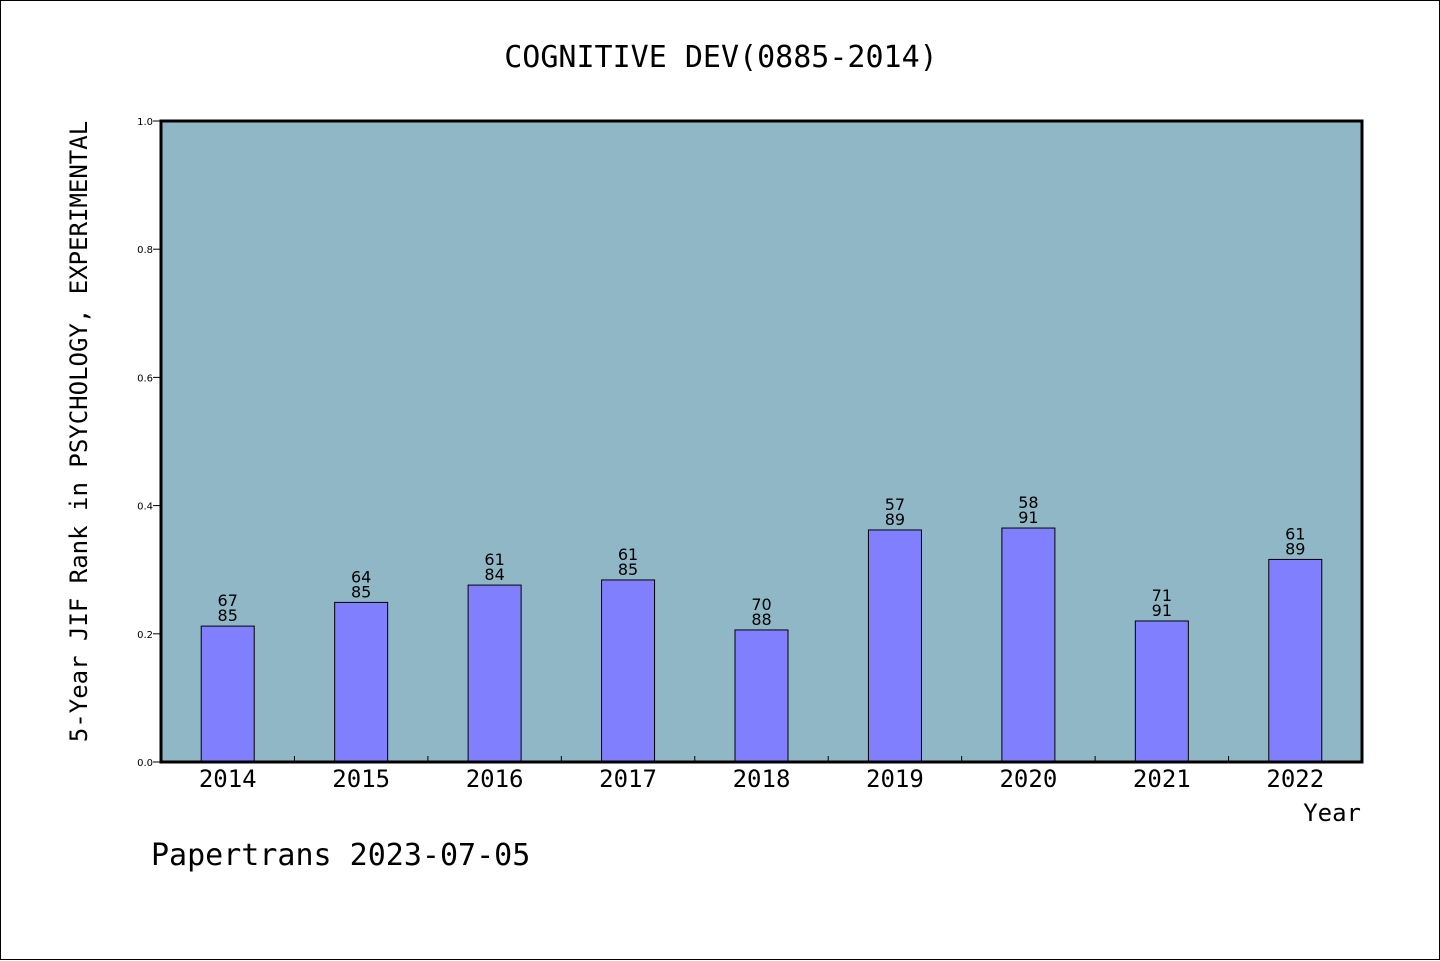  I want to click on bar-total-label-2022: 89, so click(1295, 548).